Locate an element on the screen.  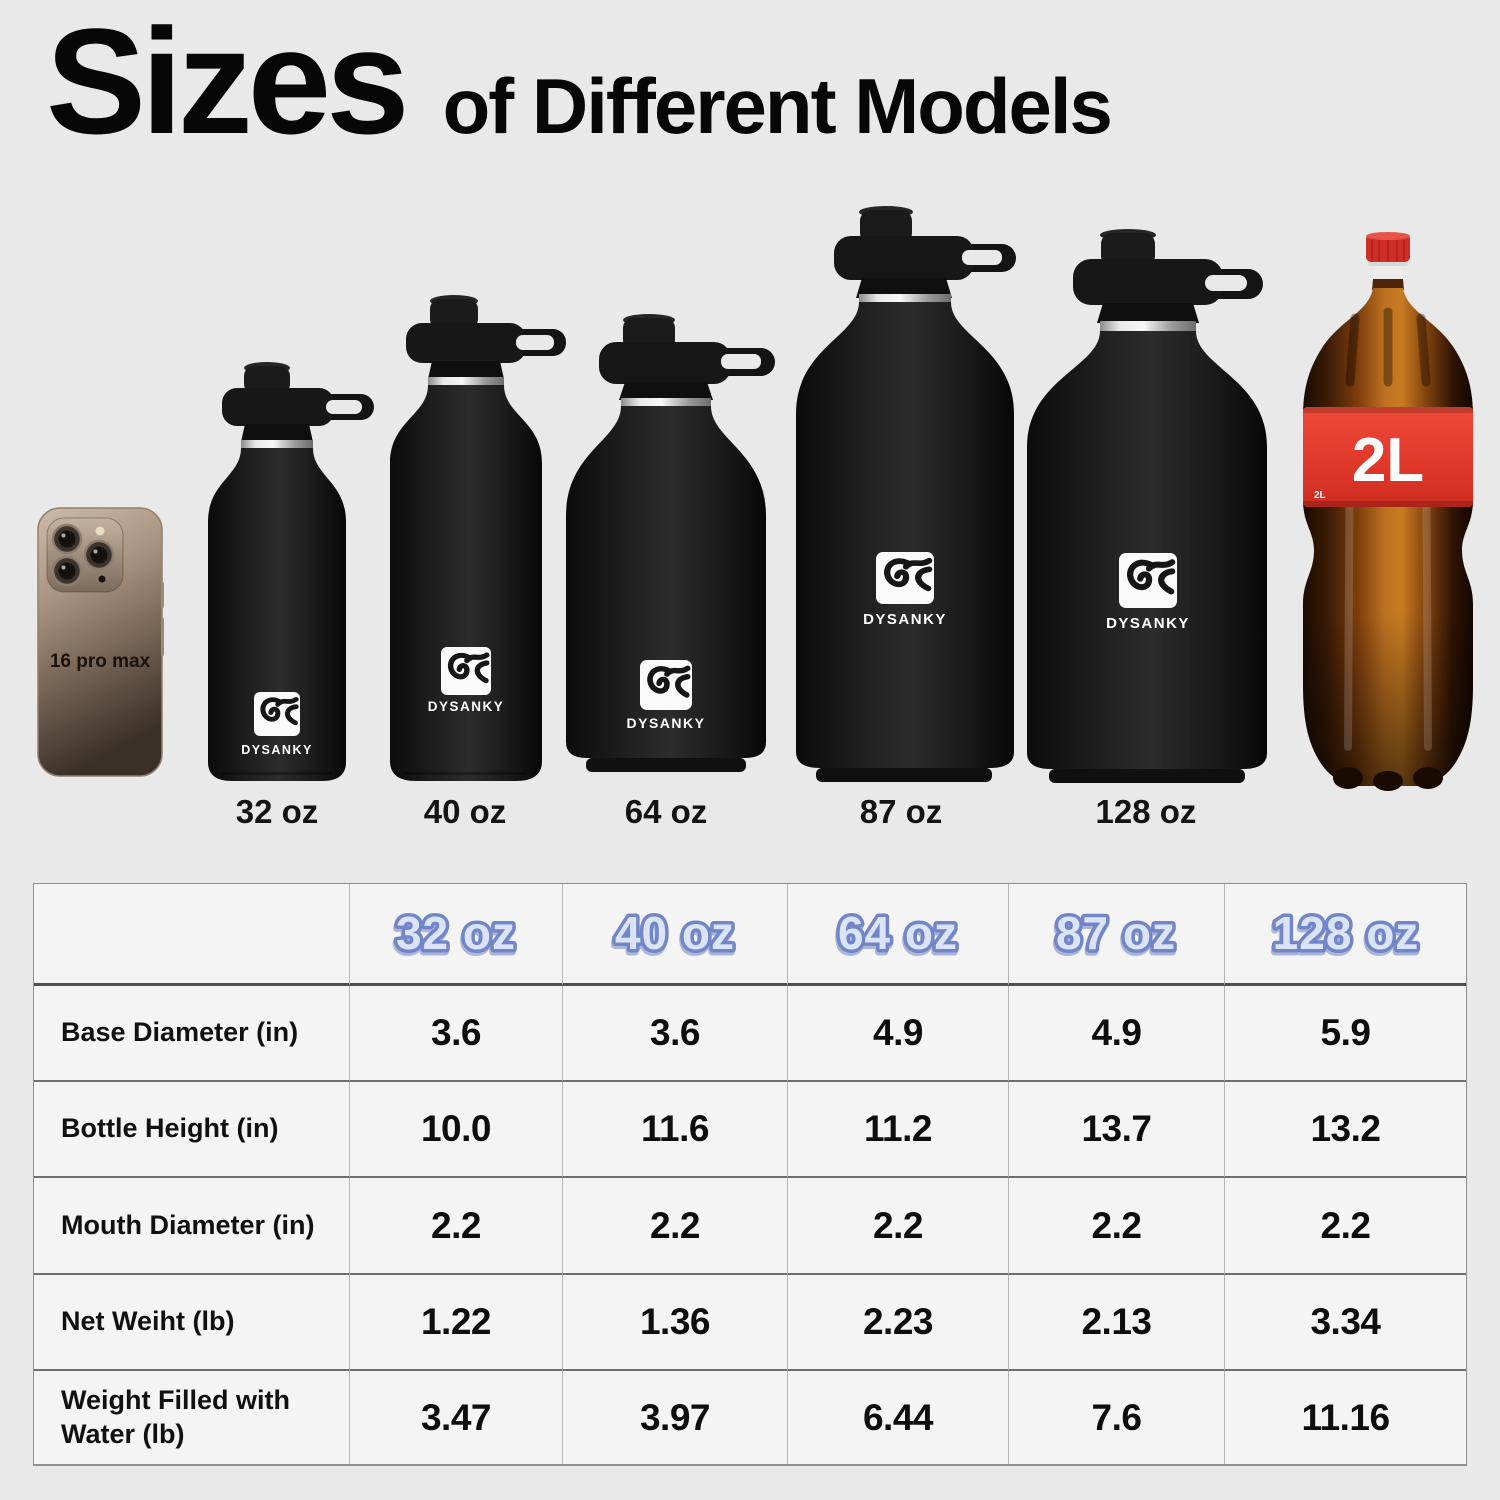
cell-value: 3.6 is located at coordinates (456, 1034).